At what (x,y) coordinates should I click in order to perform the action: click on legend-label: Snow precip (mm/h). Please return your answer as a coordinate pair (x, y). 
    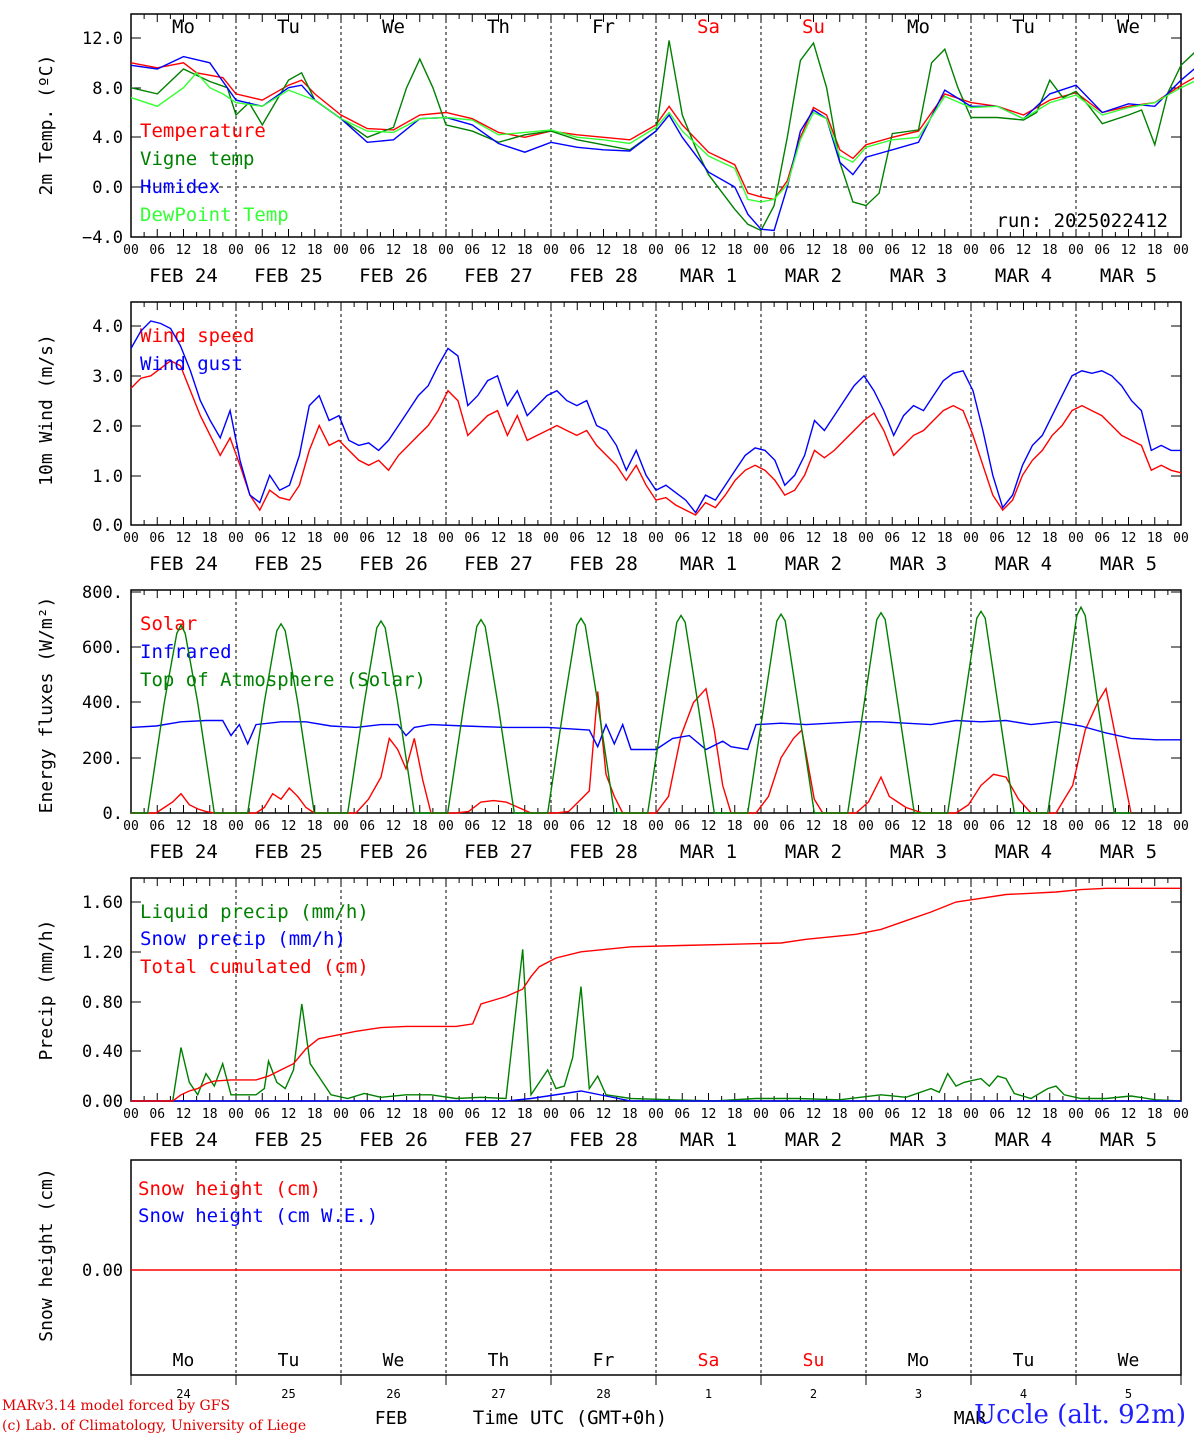
    Looking at the image, I should click on (243, 939).